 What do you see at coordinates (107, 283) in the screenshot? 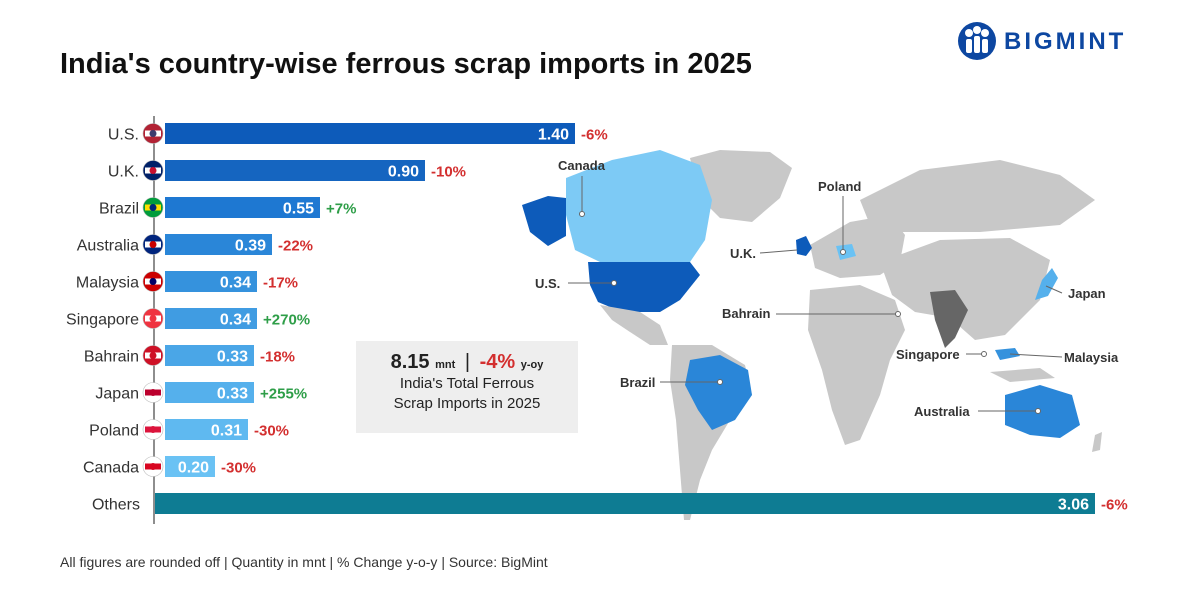
I see `category-label: Malaysia` at bounding box center [107, 283].